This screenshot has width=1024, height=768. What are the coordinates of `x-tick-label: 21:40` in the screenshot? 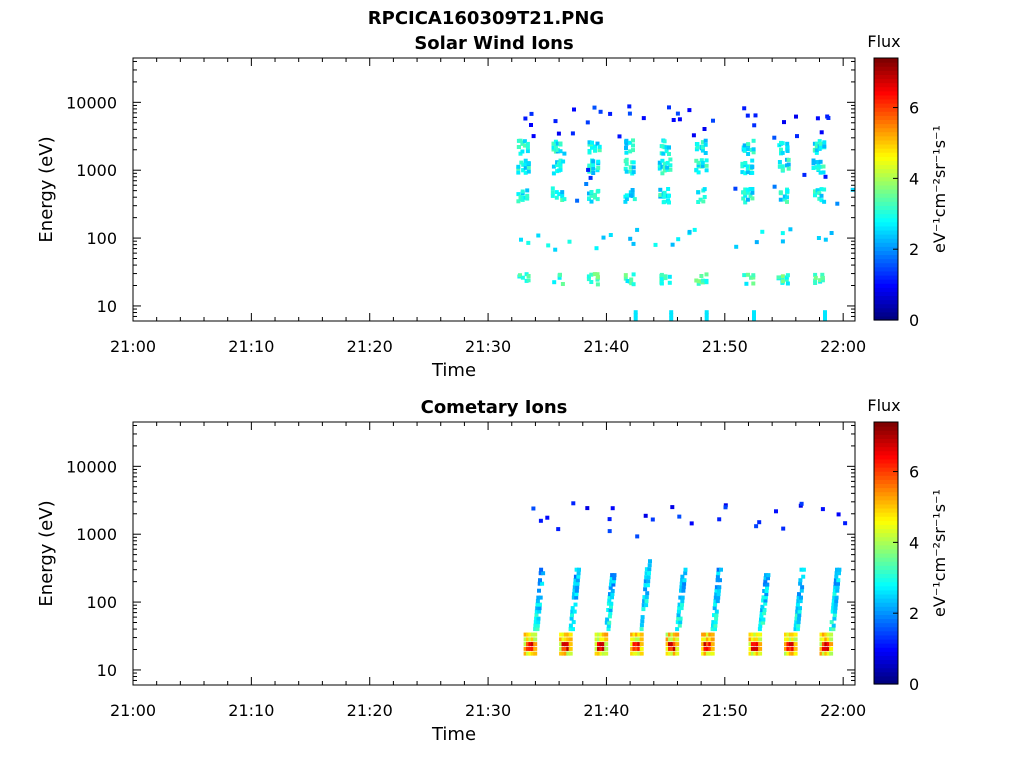 It's located at (606, 346).